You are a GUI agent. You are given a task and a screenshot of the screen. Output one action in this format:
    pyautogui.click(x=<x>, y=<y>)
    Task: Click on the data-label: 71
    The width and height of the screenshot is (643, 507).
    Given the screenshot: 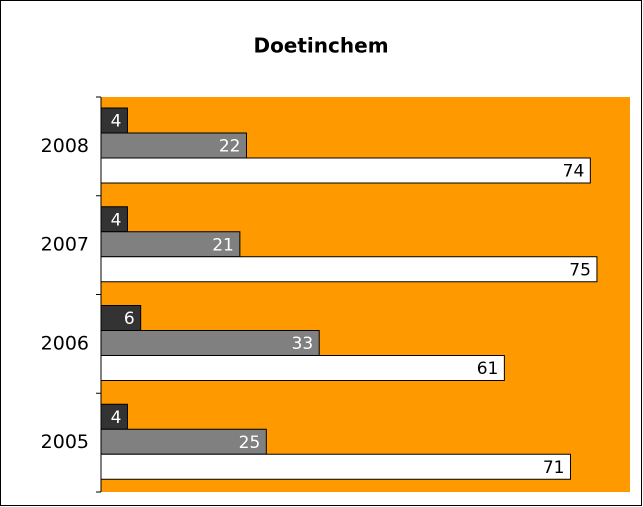 What is the action you would take?
    pyautogui.click(x=554, y=468)
    